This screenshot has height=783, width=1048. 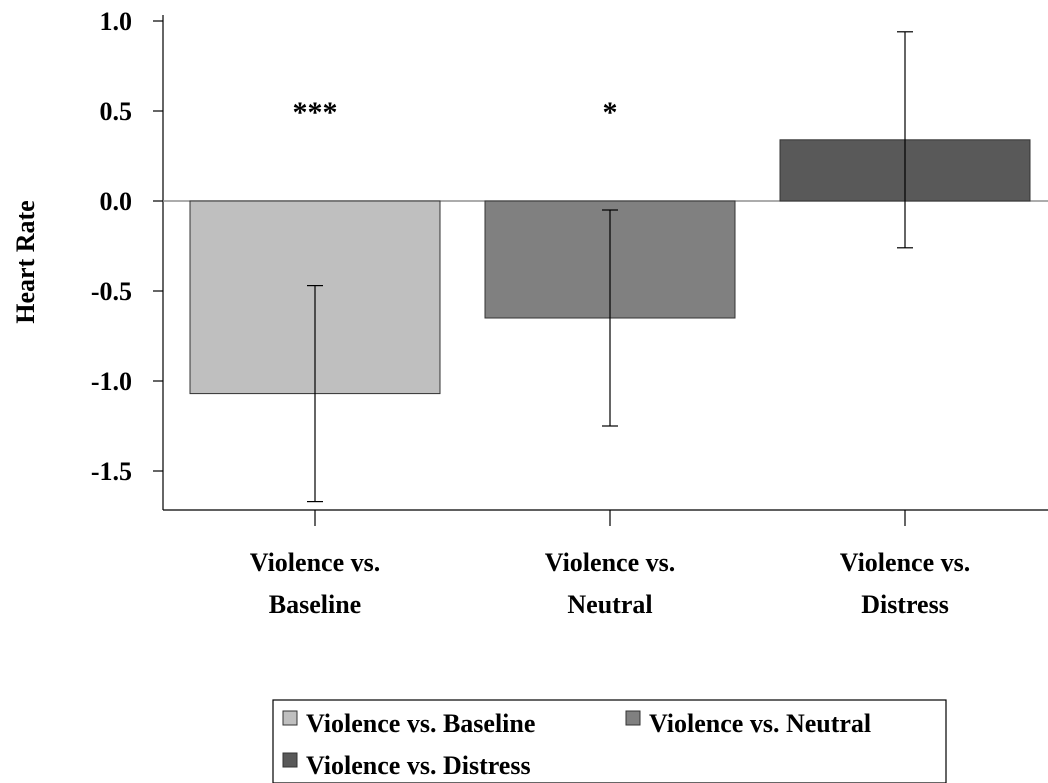 What do you see at coordinates (420, 723) in the screenshot?
I see `legend-label: Violence vs. Baseline` at bounding box center [420, 723].